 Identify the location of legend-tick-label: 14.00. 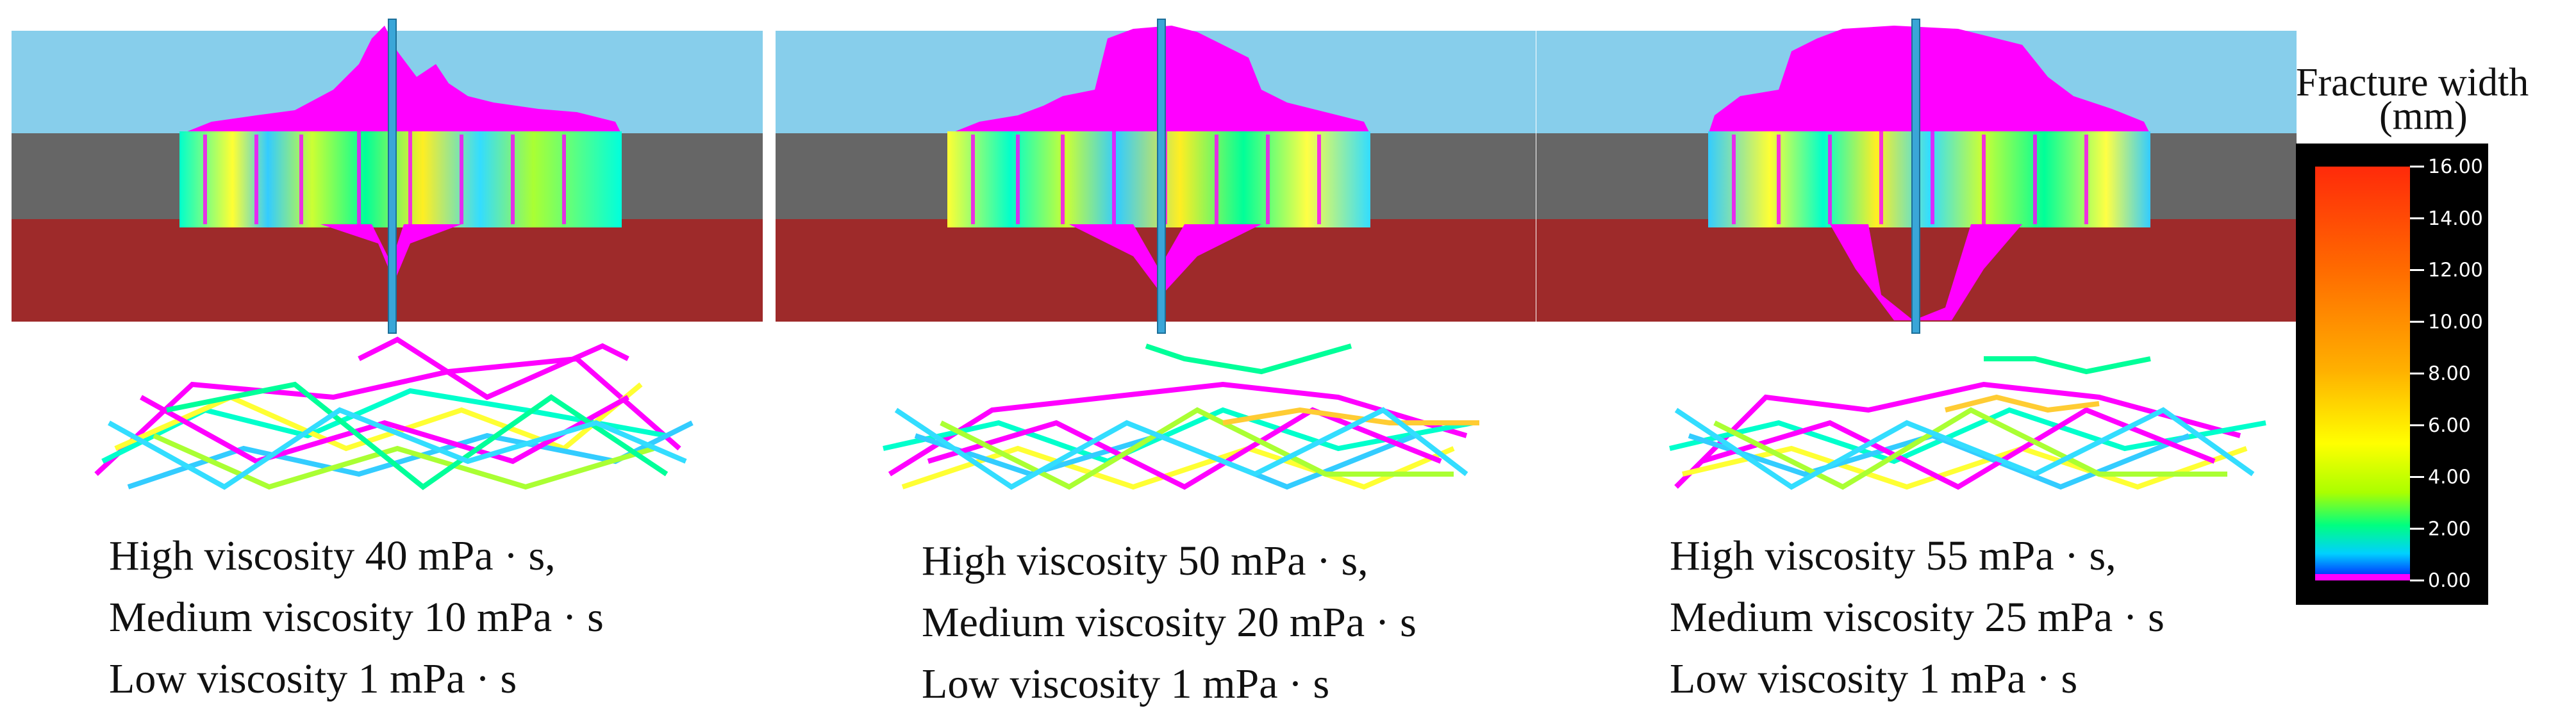
(2455, 219).